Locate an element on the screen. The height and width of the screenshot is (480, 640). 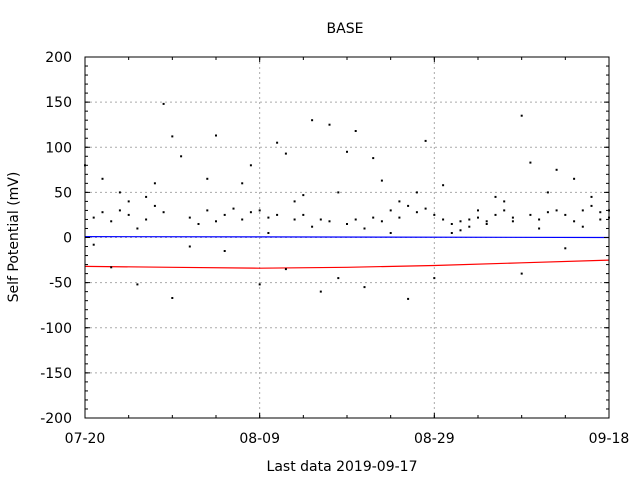
y-tick-label: 0 is located at coordinates (67, 239).